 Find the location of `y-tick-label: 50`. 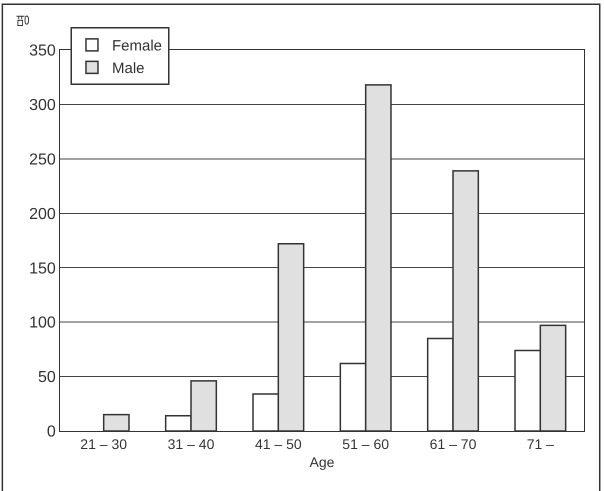

y-tick-label: 50 is located at coordinates (47, 377).